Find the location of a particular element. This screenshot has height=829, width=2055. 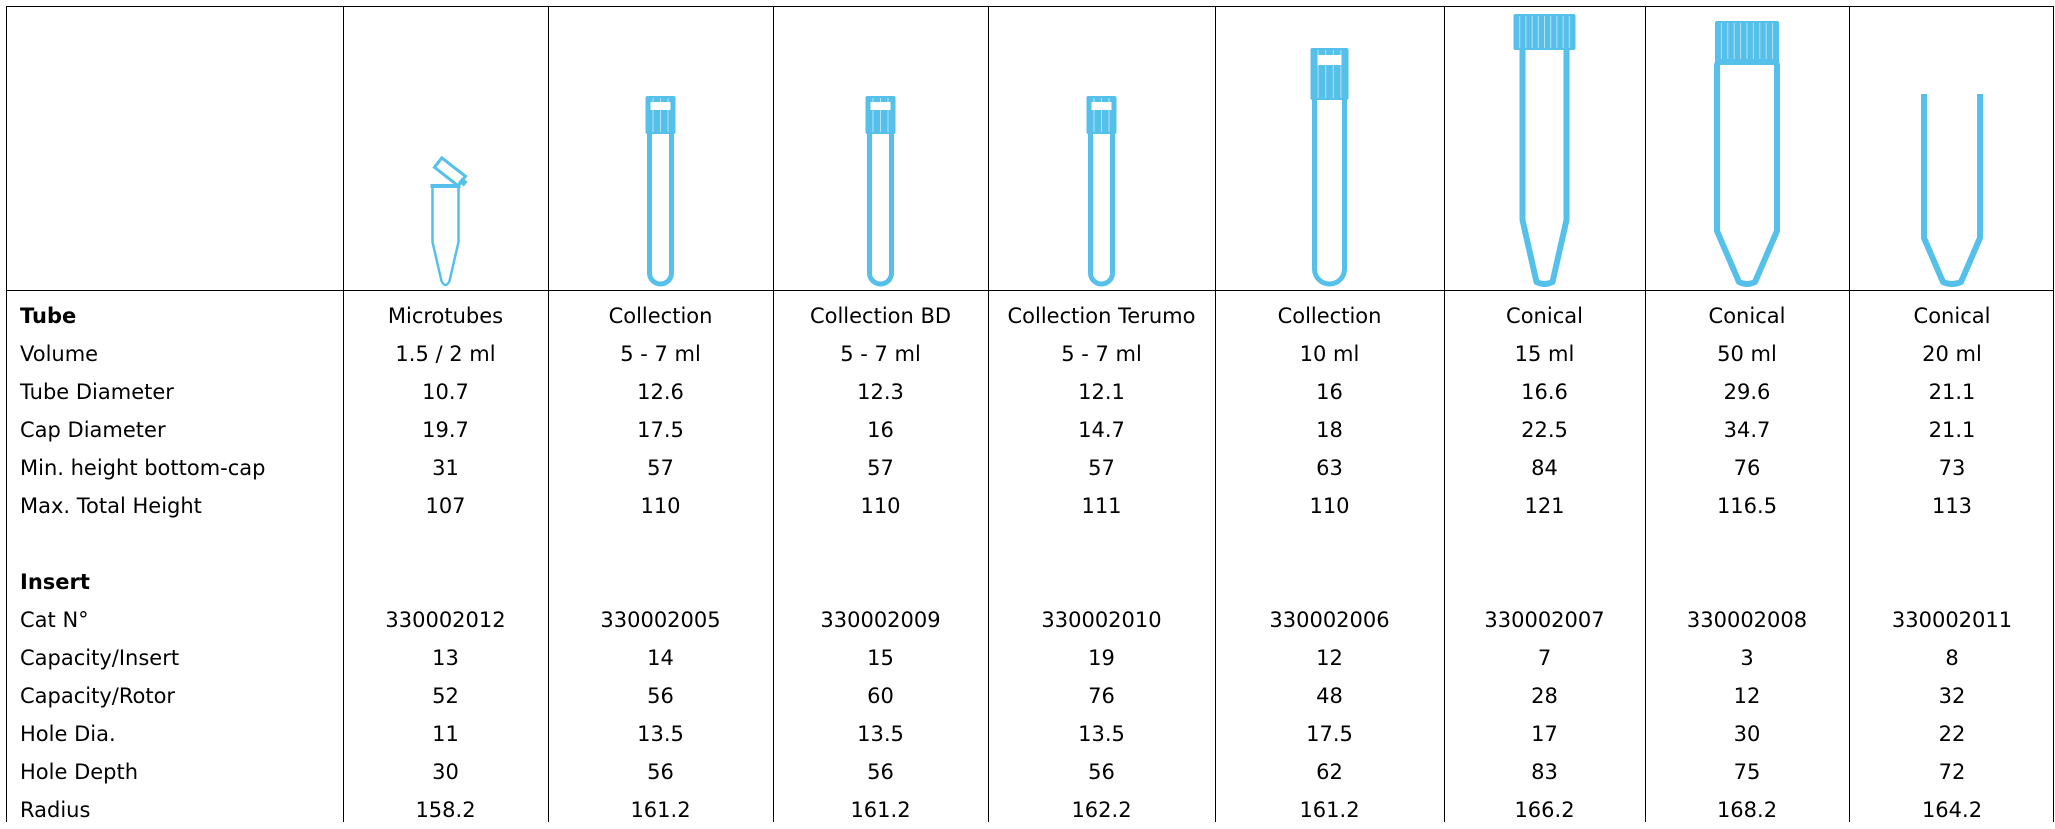

table-cell: 48 is located at coordinates (1329, 696).